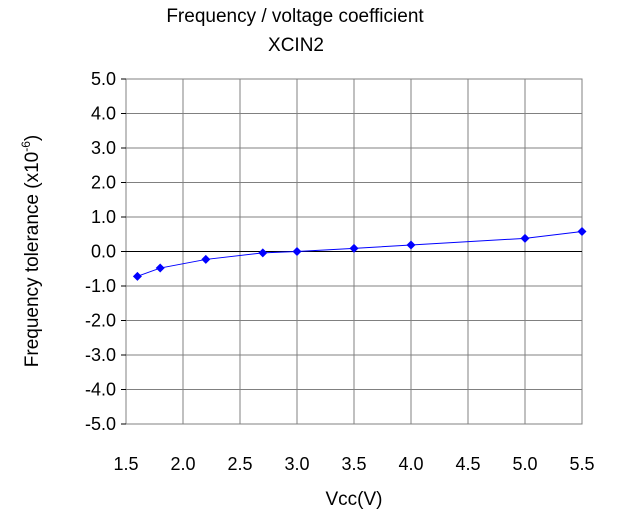 Image resolution: width=617 pixels, height=515 pixels. I want to click on y-tick-label: 0.0, so click(103, 252).